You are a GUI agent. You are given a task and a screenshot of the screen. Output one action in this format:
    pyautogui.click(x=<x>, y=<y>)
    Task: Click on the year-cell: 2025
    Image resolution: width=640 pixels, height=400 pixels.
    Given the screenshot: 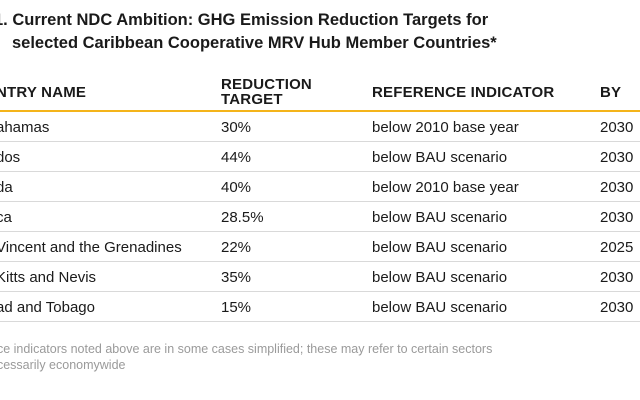 What is the action you would take?
    pyautogui.click(x=617, y=247)
    